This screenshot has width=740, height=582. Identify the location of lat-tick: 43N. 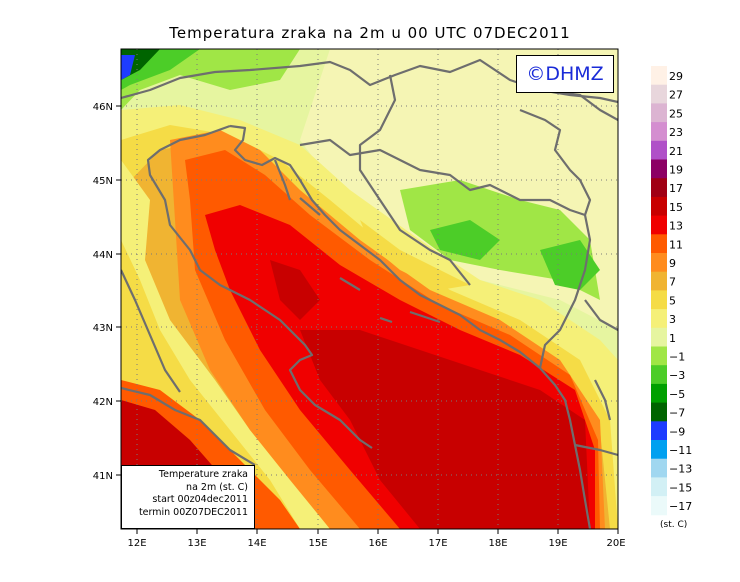
(103, 328).